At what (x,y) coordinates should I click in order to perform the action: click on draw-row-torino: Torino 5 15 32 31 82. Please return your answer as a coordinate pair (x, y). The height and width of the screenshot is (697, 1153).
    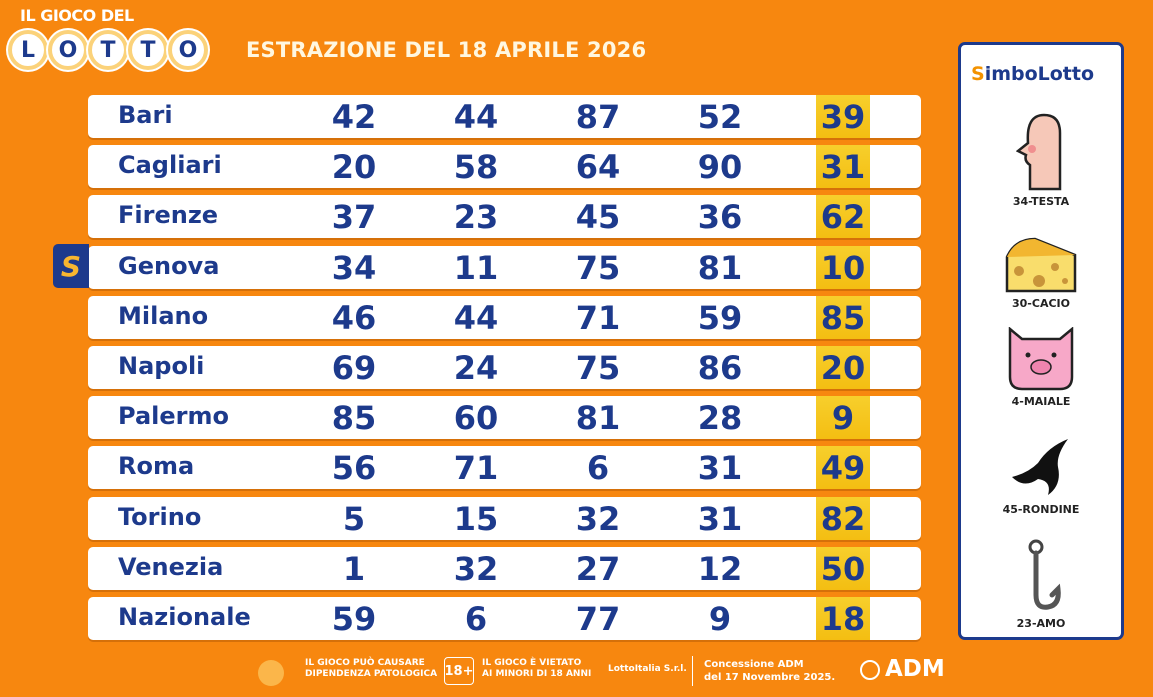
    Looking at the image, I should click on (504, 518).